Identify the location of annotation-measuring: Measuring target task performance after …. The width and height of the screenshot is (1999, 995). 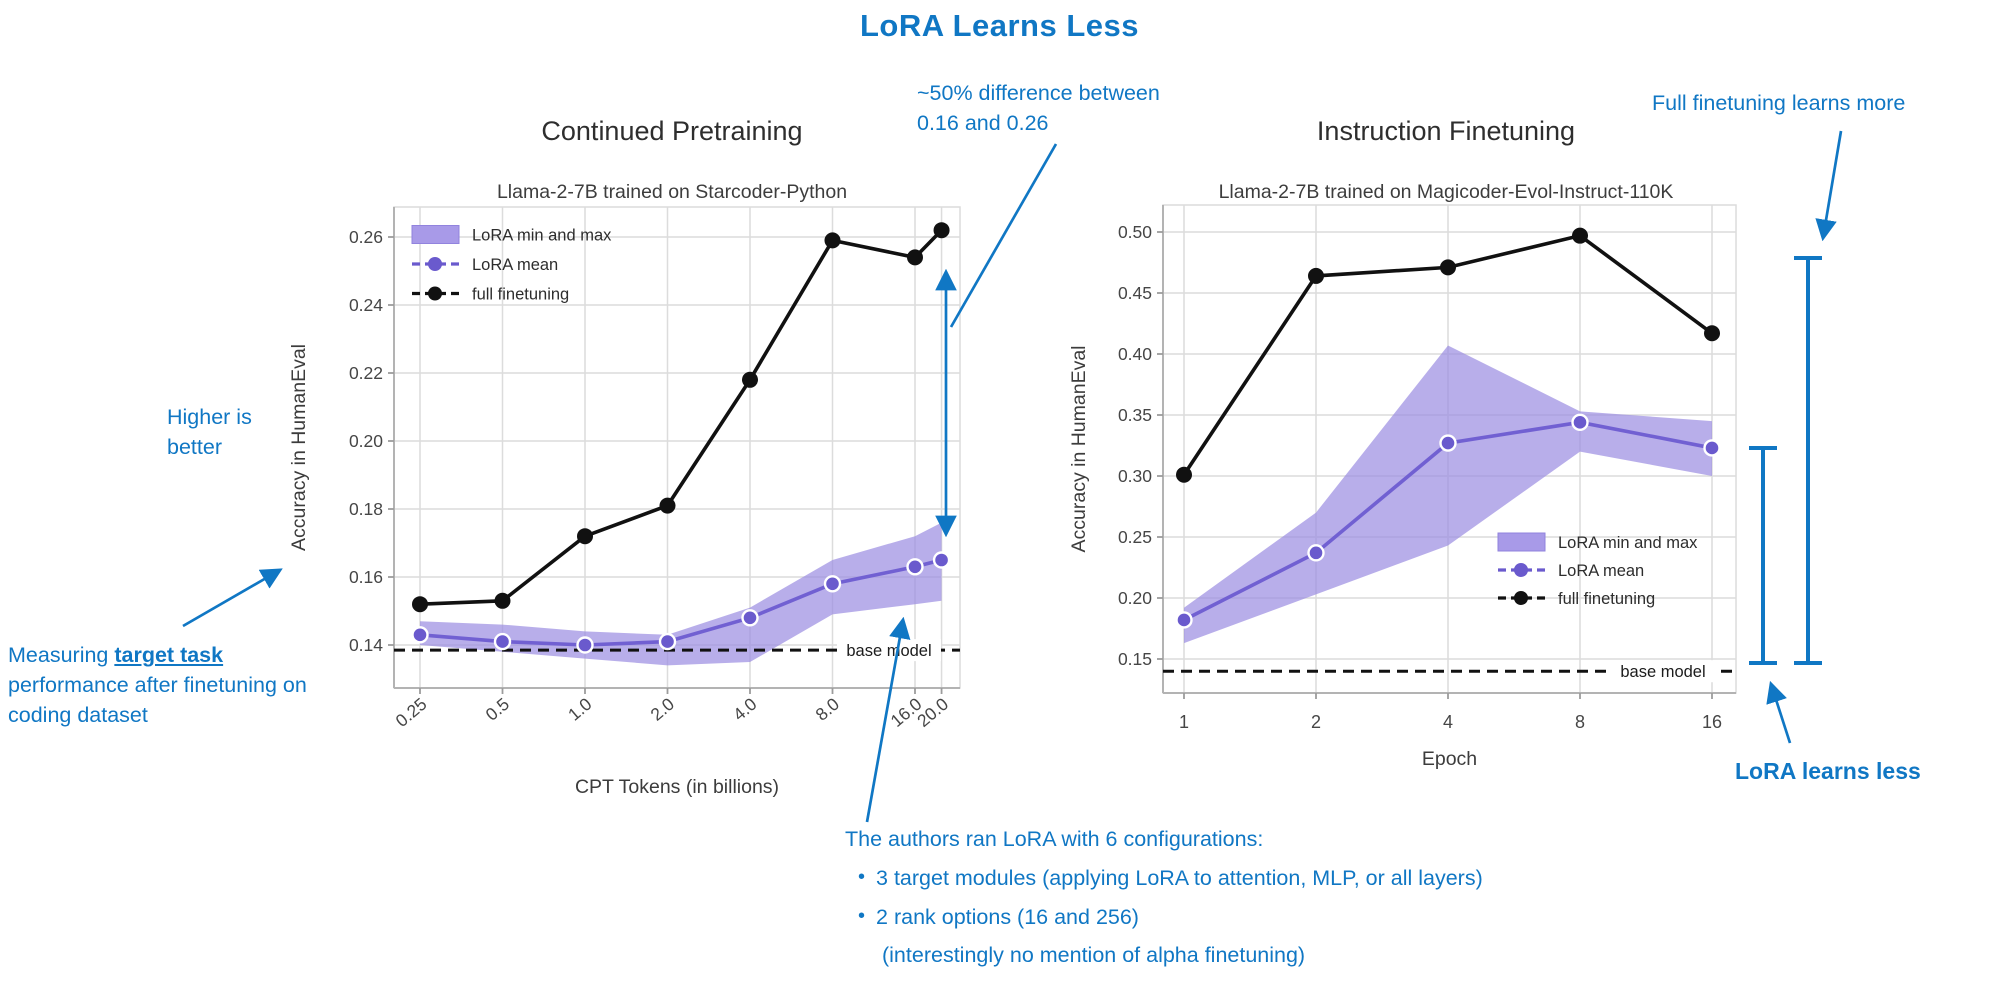
(158, 685).